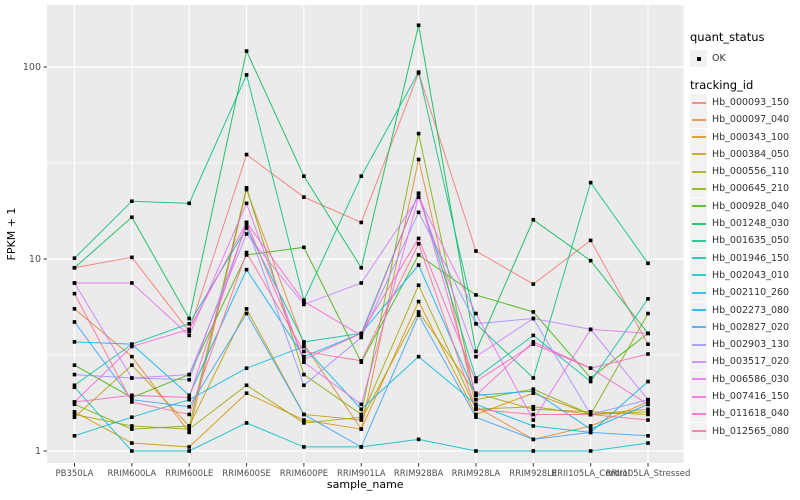 The image size is (800, 500). I want to click on black-point-icon, so click(698, 58).